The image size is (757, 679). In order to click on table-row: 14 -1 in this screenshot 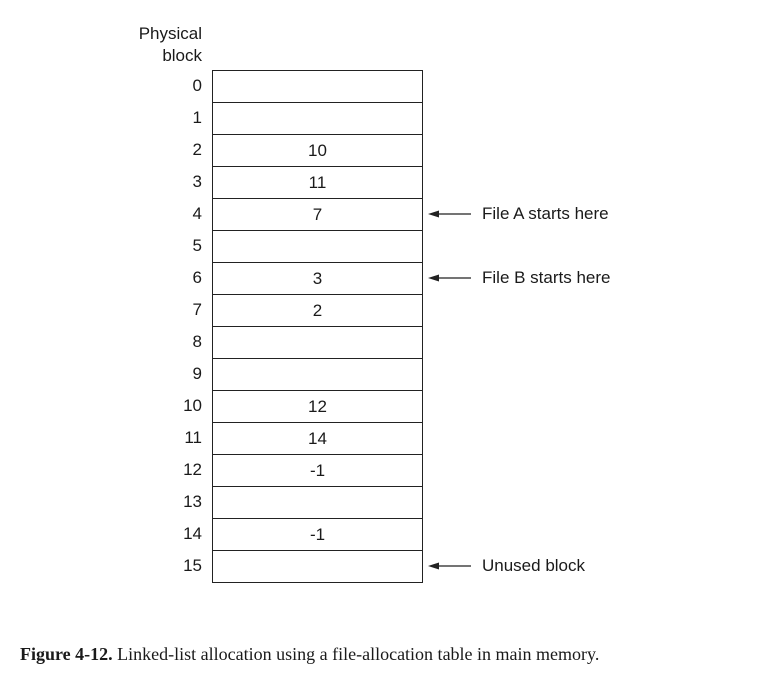, I will do `click(378, 534)`.